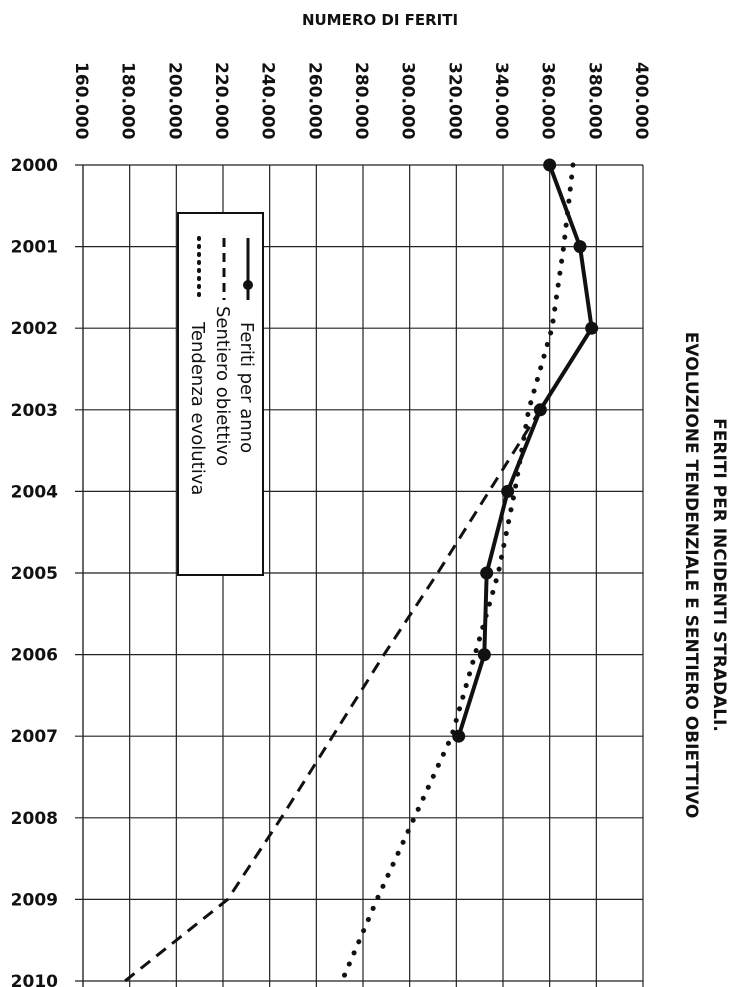  I want to click on year-tick-label: 2009, so click(34, 900).